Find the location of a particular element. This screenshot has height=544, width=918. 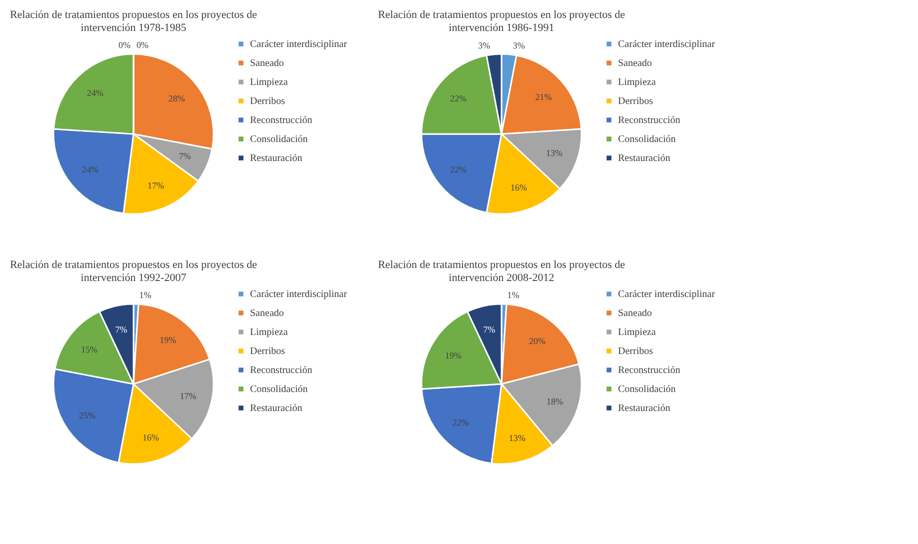

data-label: 25% is located at coordinates (87, 415).